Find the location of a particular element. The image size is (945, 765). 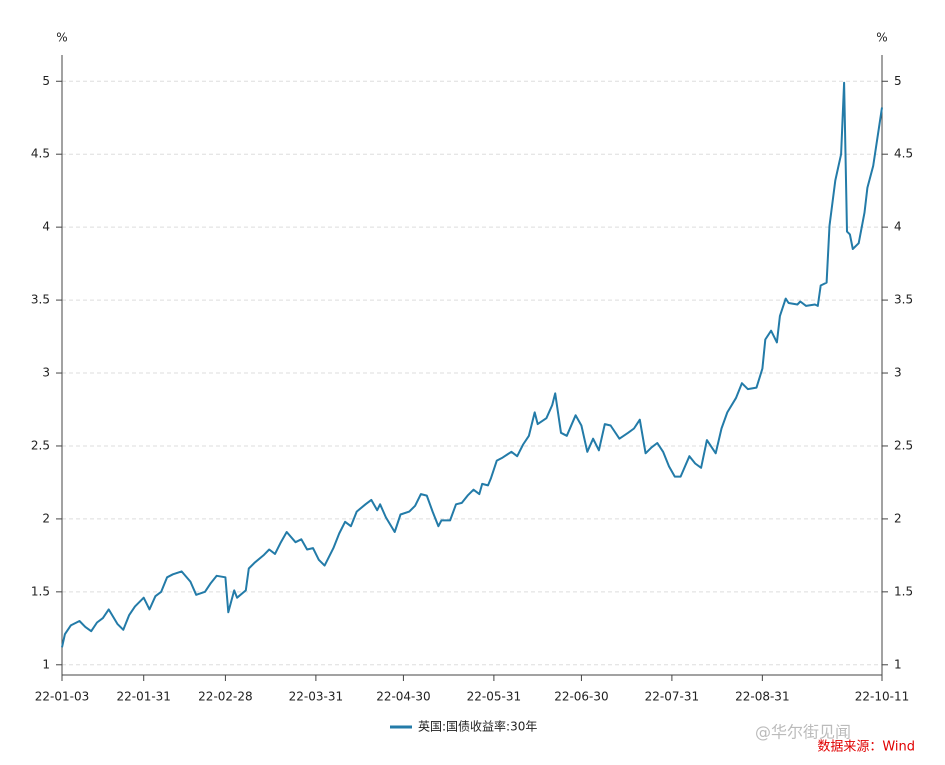

x-tick-label: 22-06-30 is located at coordinates (581, 697).